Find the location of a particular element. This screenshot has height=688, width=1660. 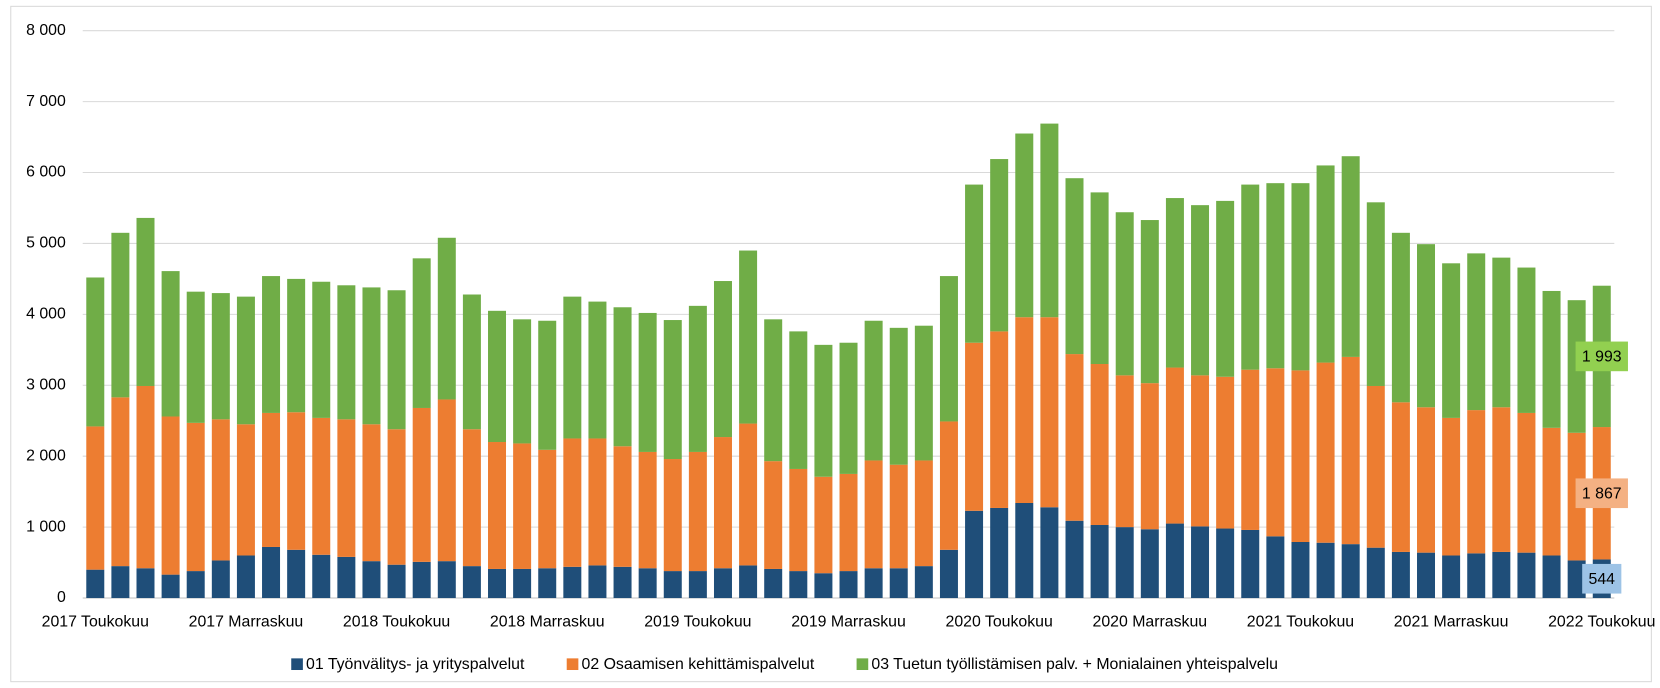

data-label: 1 993 is located at coordinates (1602, 357).